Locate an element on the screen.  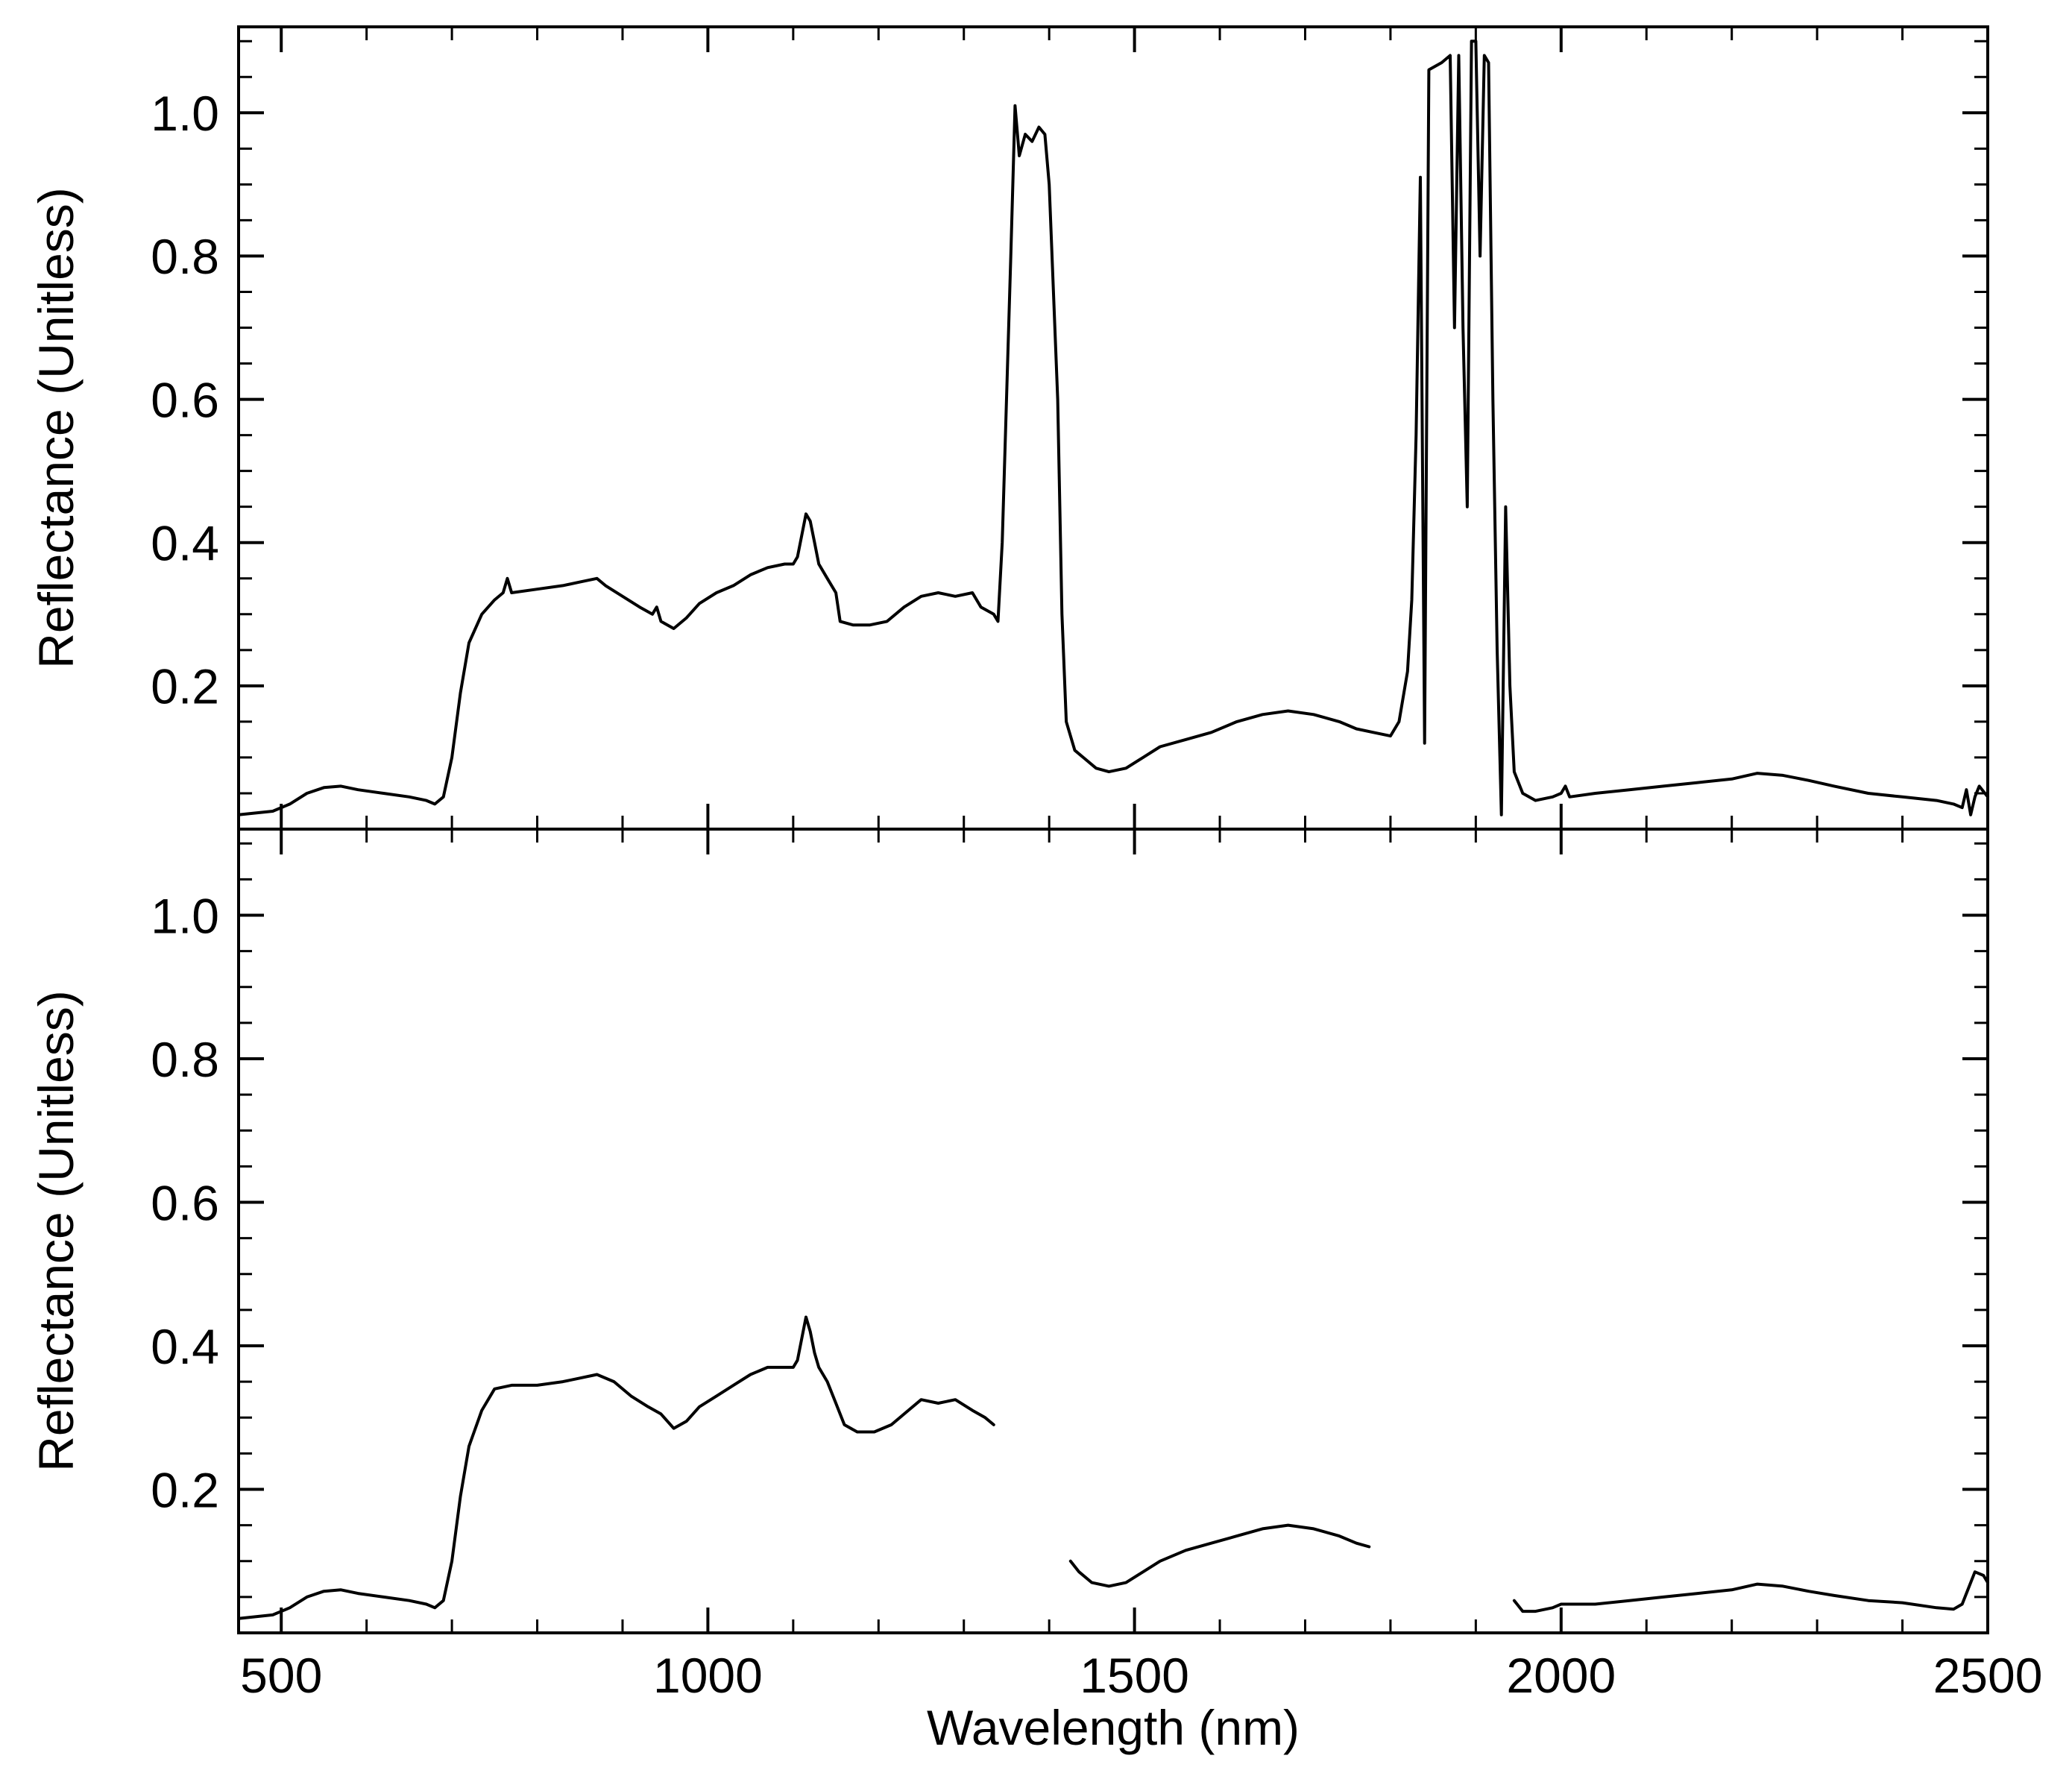
x-tick-label: 2000 is located at coordinates (1561, 1675).